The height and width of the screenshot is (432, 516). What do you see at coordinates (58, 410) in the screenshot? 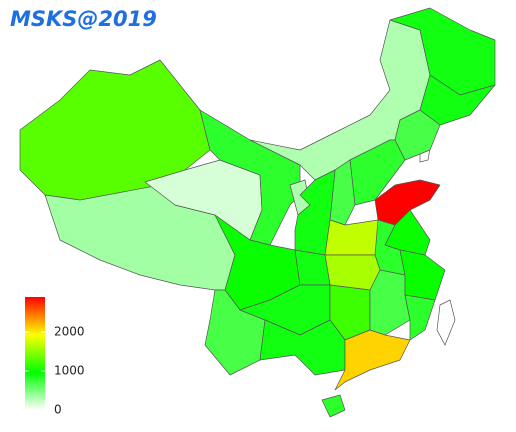
I see `colorbar-tick-label: 0` at bounding box center [58, 410].